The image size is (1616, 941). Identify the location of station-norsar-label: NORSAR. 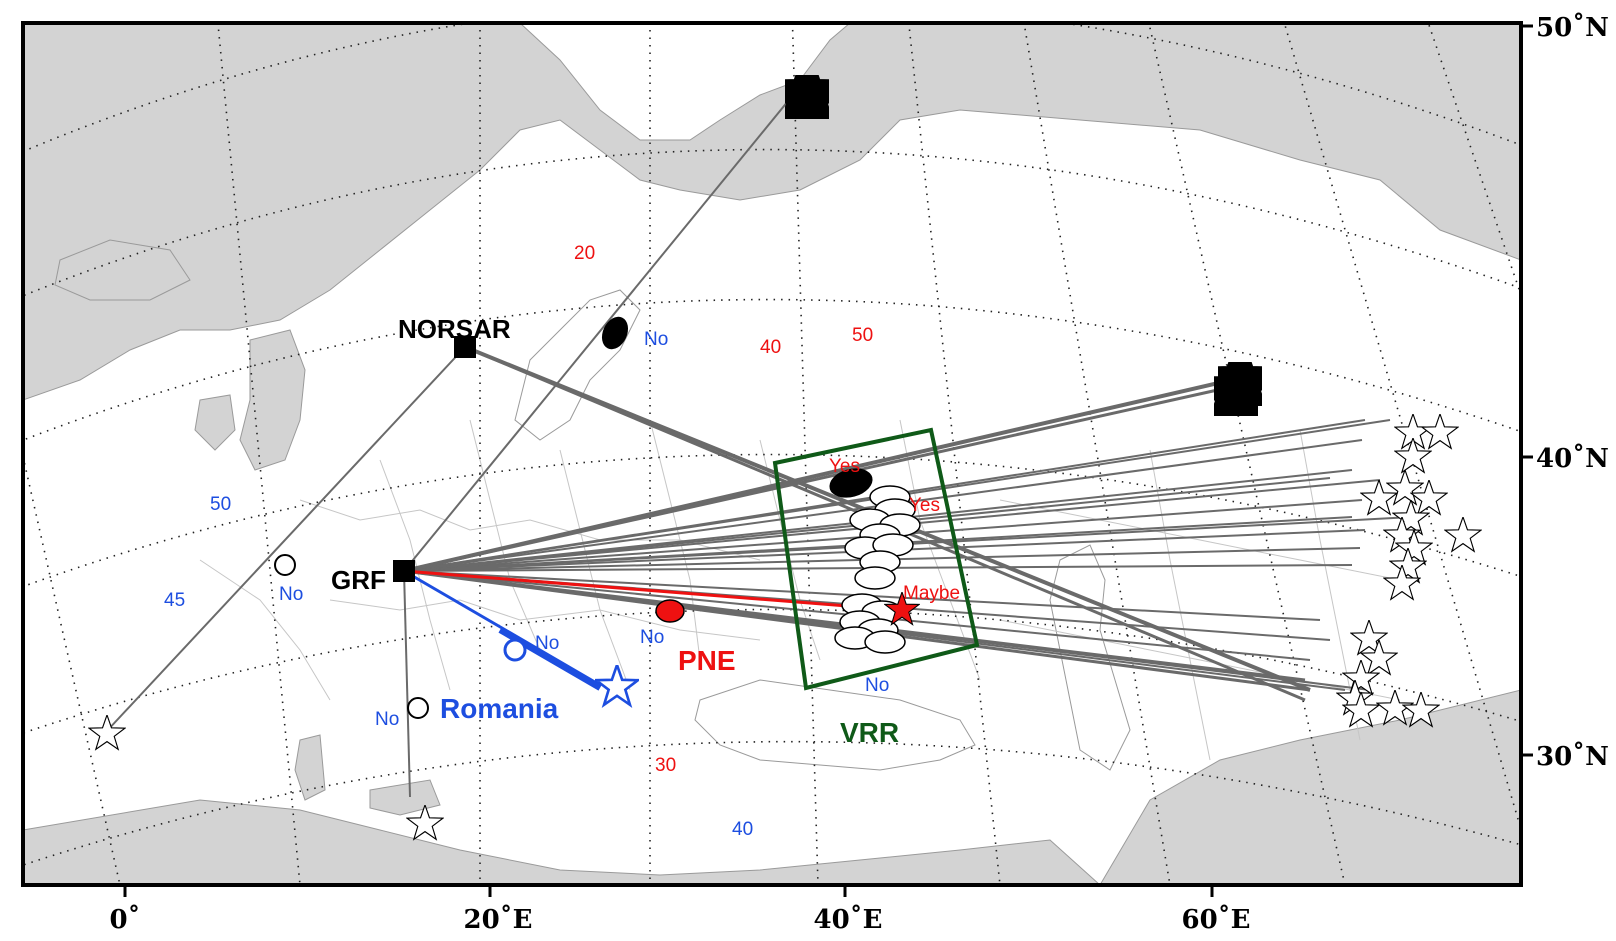
(454, 329).